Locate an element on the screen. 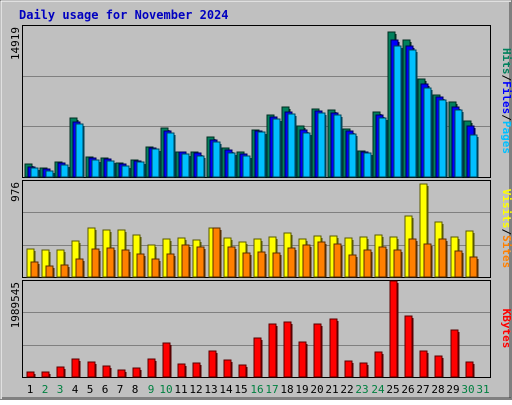 The image size is (512, 405). series-legend-label: Hits/Files/Pages is located at coordinates (506, 101).